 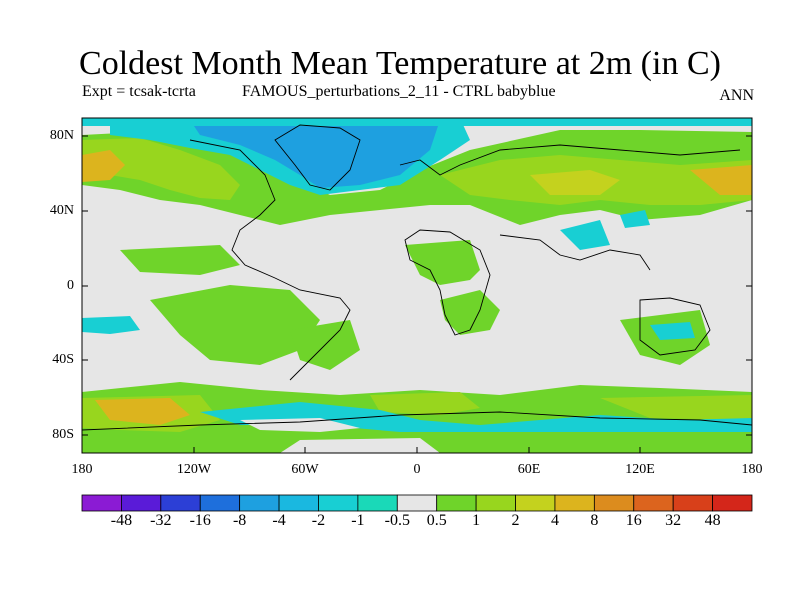 What do you see at coordinates (235, 325) in the screenshot?
I see `field-region-tropical-pacific-green` at bounding box center [235, 325].